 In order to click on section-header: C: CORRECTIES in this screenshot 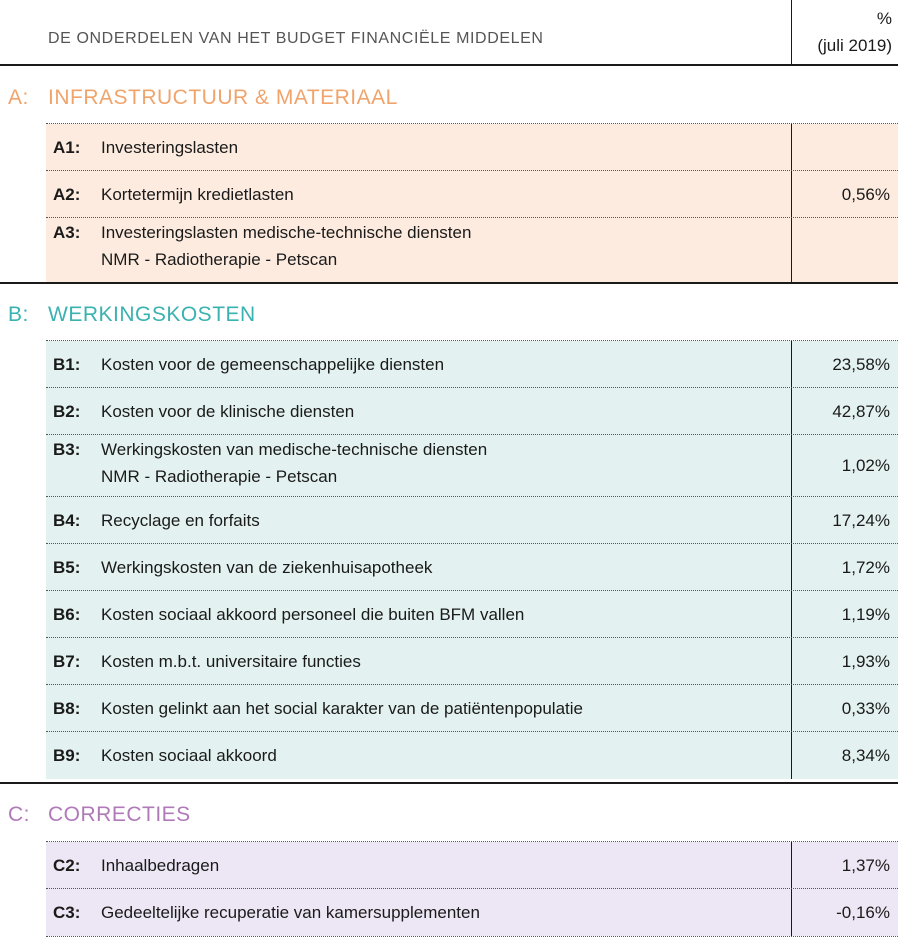, I will do `click(449, 812)`.